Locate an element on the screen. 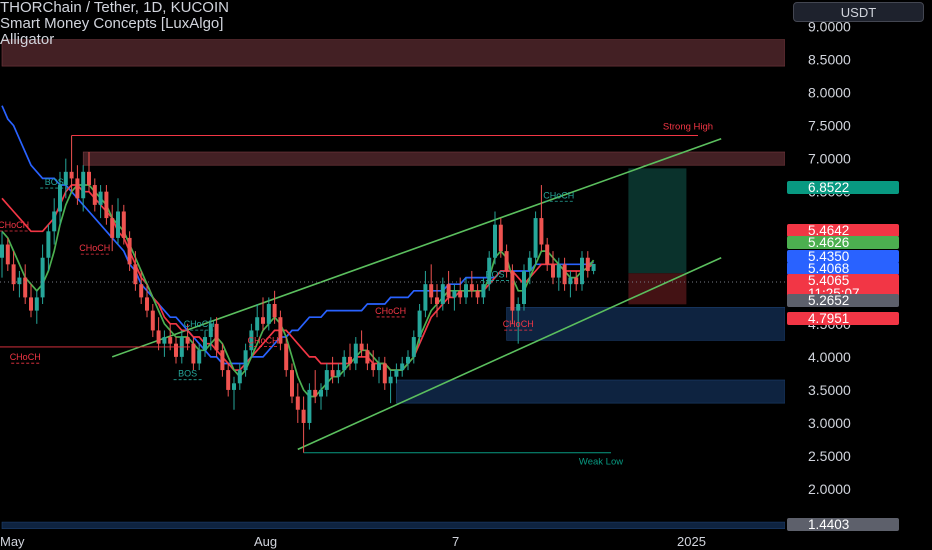 The image size is (932, 550). price-label-text: 5.4068 is located at coordinates (828, 268).